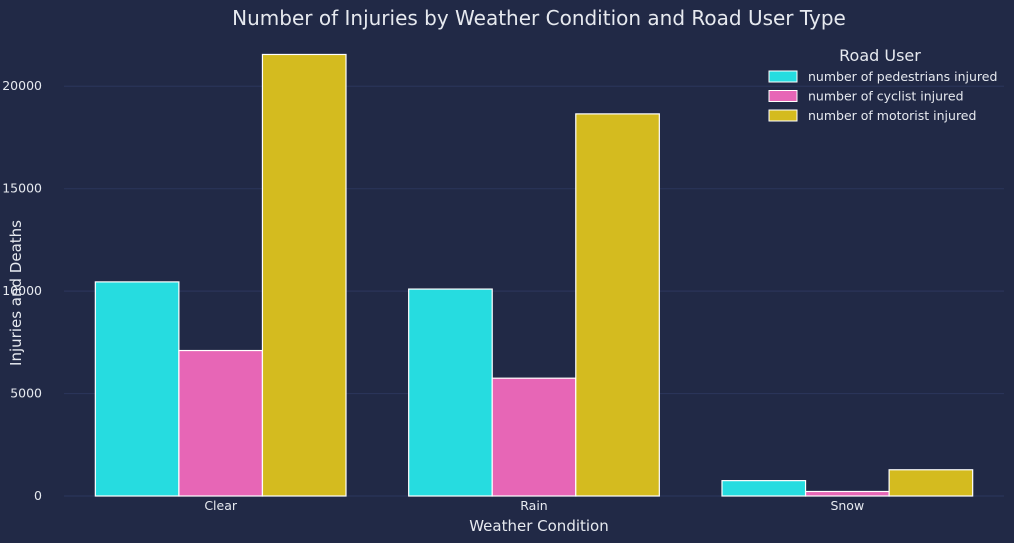  What do you see at coordinates (539, 526) in the screenshot?
I see `x-axis-label: Weather Condition` at bounding box center [539, 526].